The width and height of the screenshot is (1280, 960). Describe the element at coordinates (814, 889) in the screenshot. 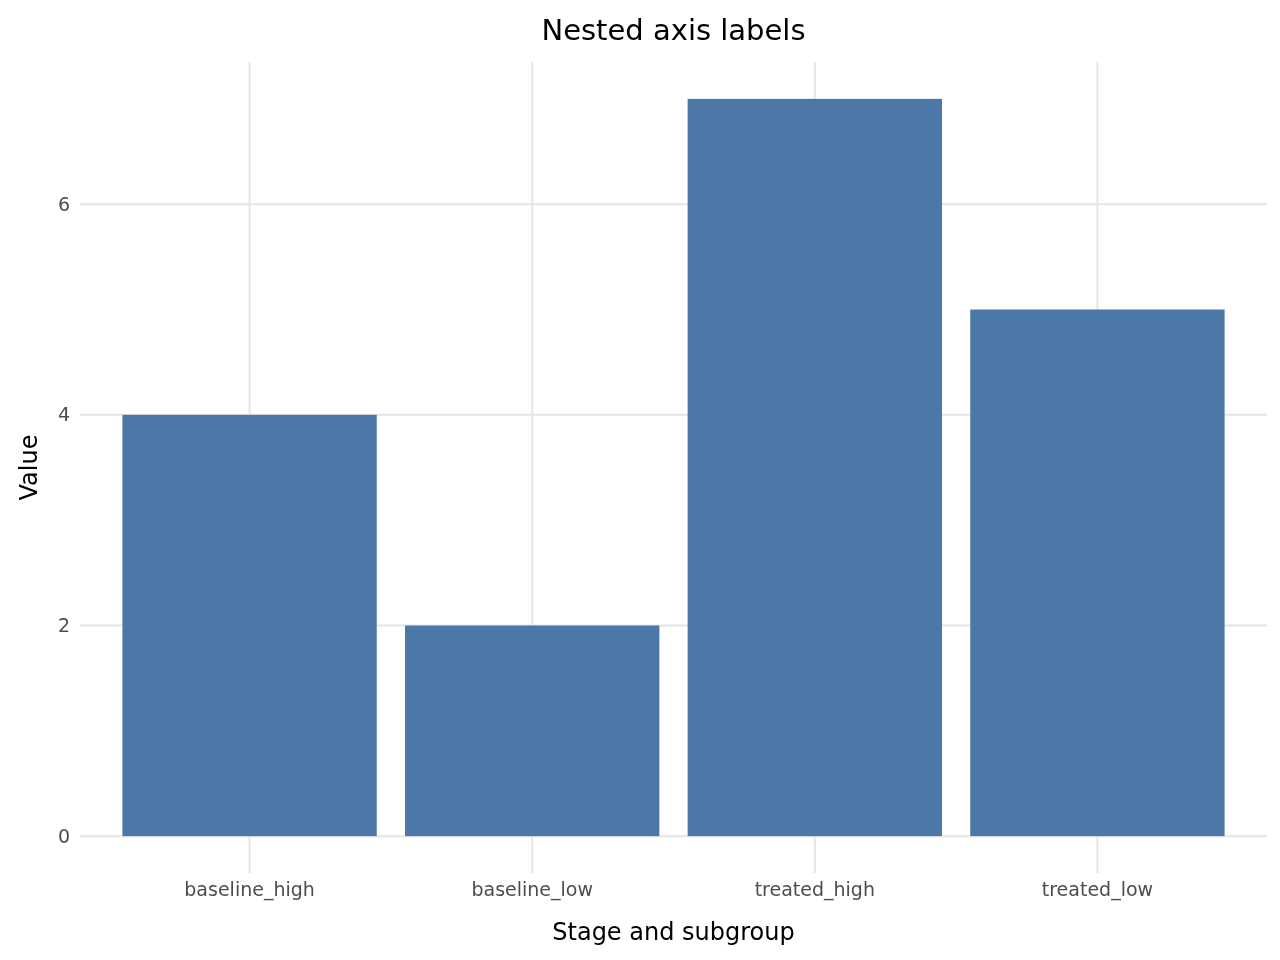

I see `x-tick-label: treated_high` at that location.